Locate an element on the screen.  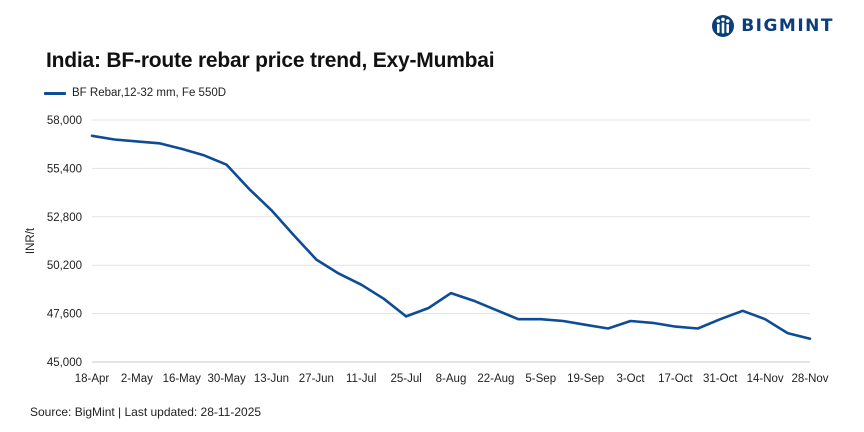
chart-legend: BF Rebar,12-32 mm, Fe 550D is located at coordinates (135, 93).